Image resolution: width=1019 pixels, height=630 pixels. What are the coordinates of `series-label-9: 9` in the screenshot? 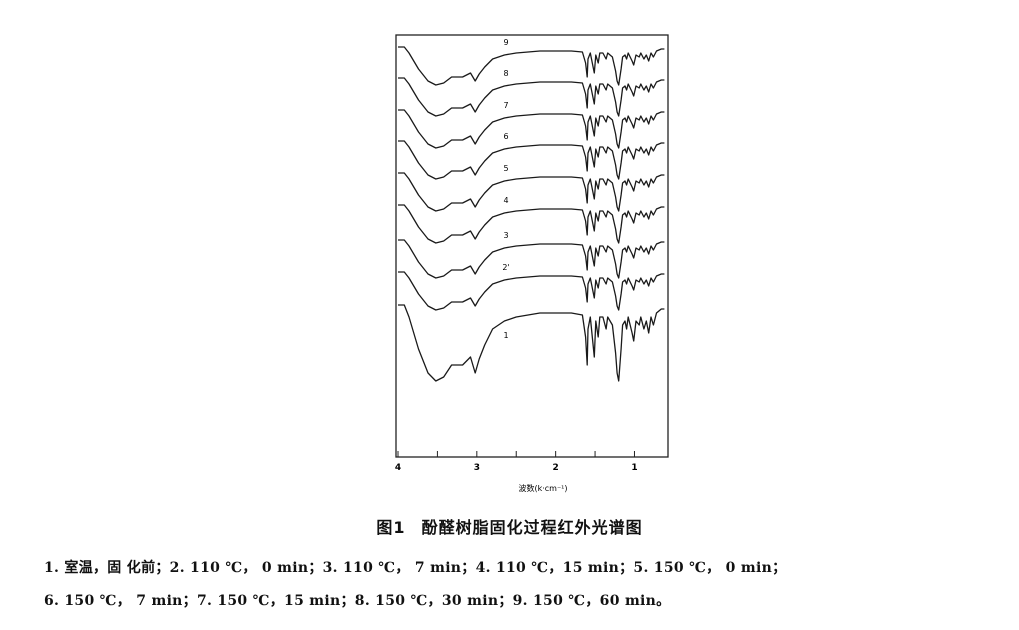 It's located at (505, 42).